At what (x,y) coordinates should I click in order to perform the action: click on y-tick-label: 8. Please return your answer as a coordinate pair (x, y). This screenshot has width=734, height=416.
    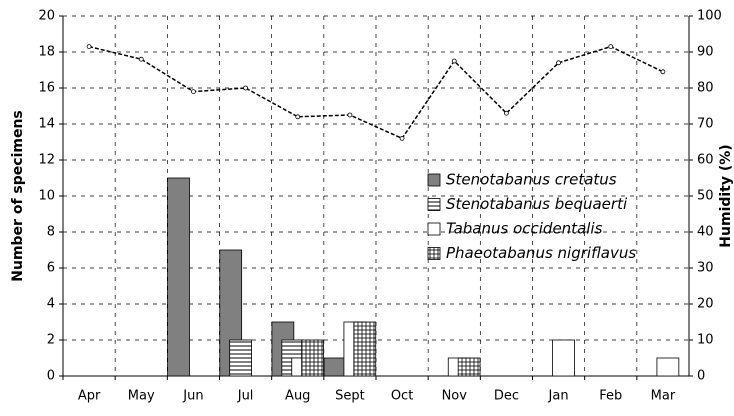
    Looking at the image, I should click on (51, 232).